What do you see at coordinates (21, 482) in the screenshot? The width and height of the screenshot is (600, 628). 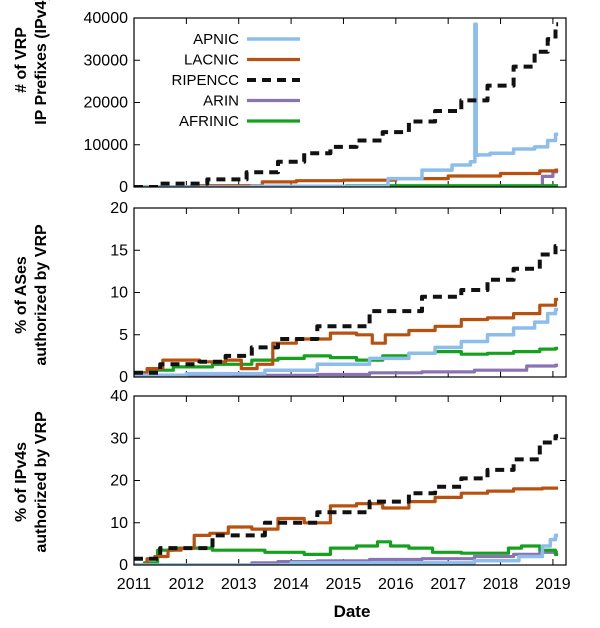 I see `y-axis-label-line-1: % of IPv4s` at bounding box center [21, 482].